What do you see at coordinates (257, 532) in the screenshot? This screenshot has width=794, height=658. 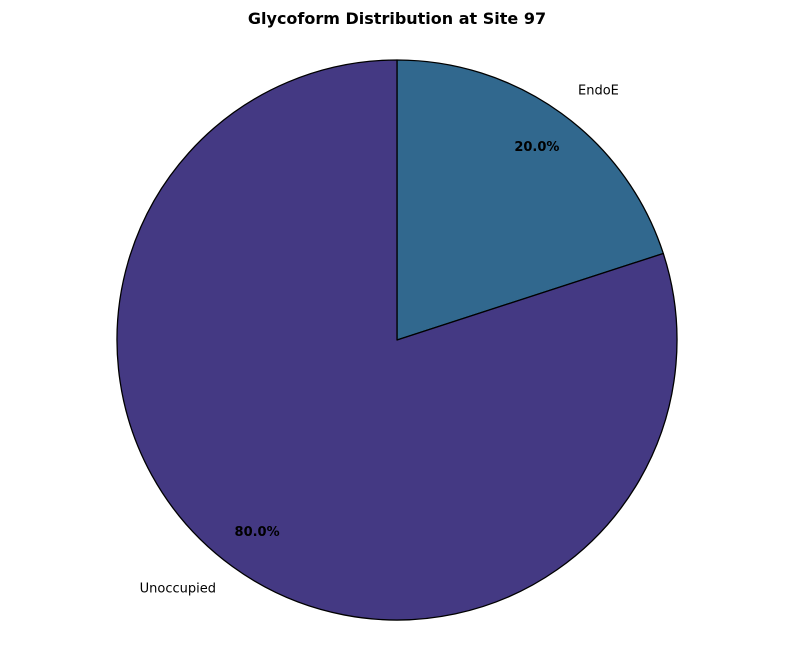 I see `slice-percent-unoccupied: 80.0%` at bounding box center [257, 532].